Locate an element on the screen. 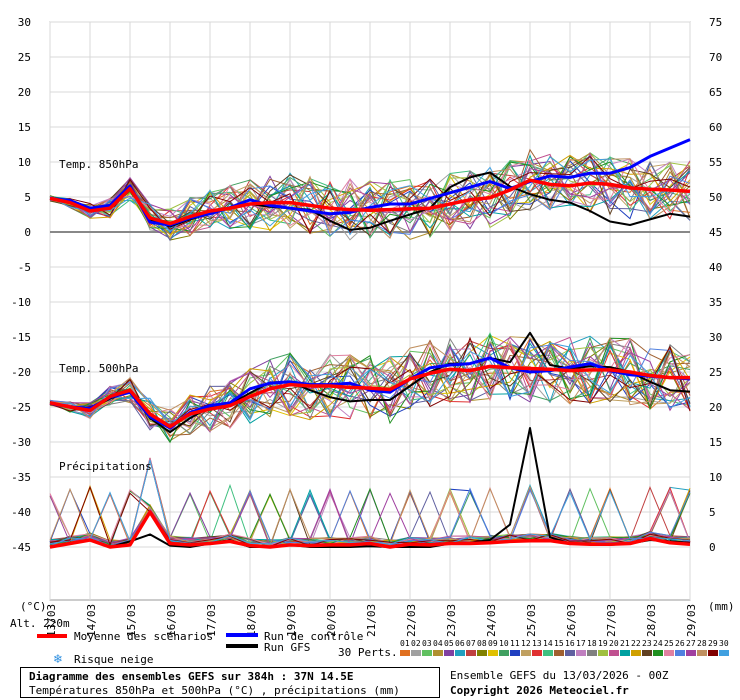  left-axis-unit: (°C) is located at coordinates (33, 606).